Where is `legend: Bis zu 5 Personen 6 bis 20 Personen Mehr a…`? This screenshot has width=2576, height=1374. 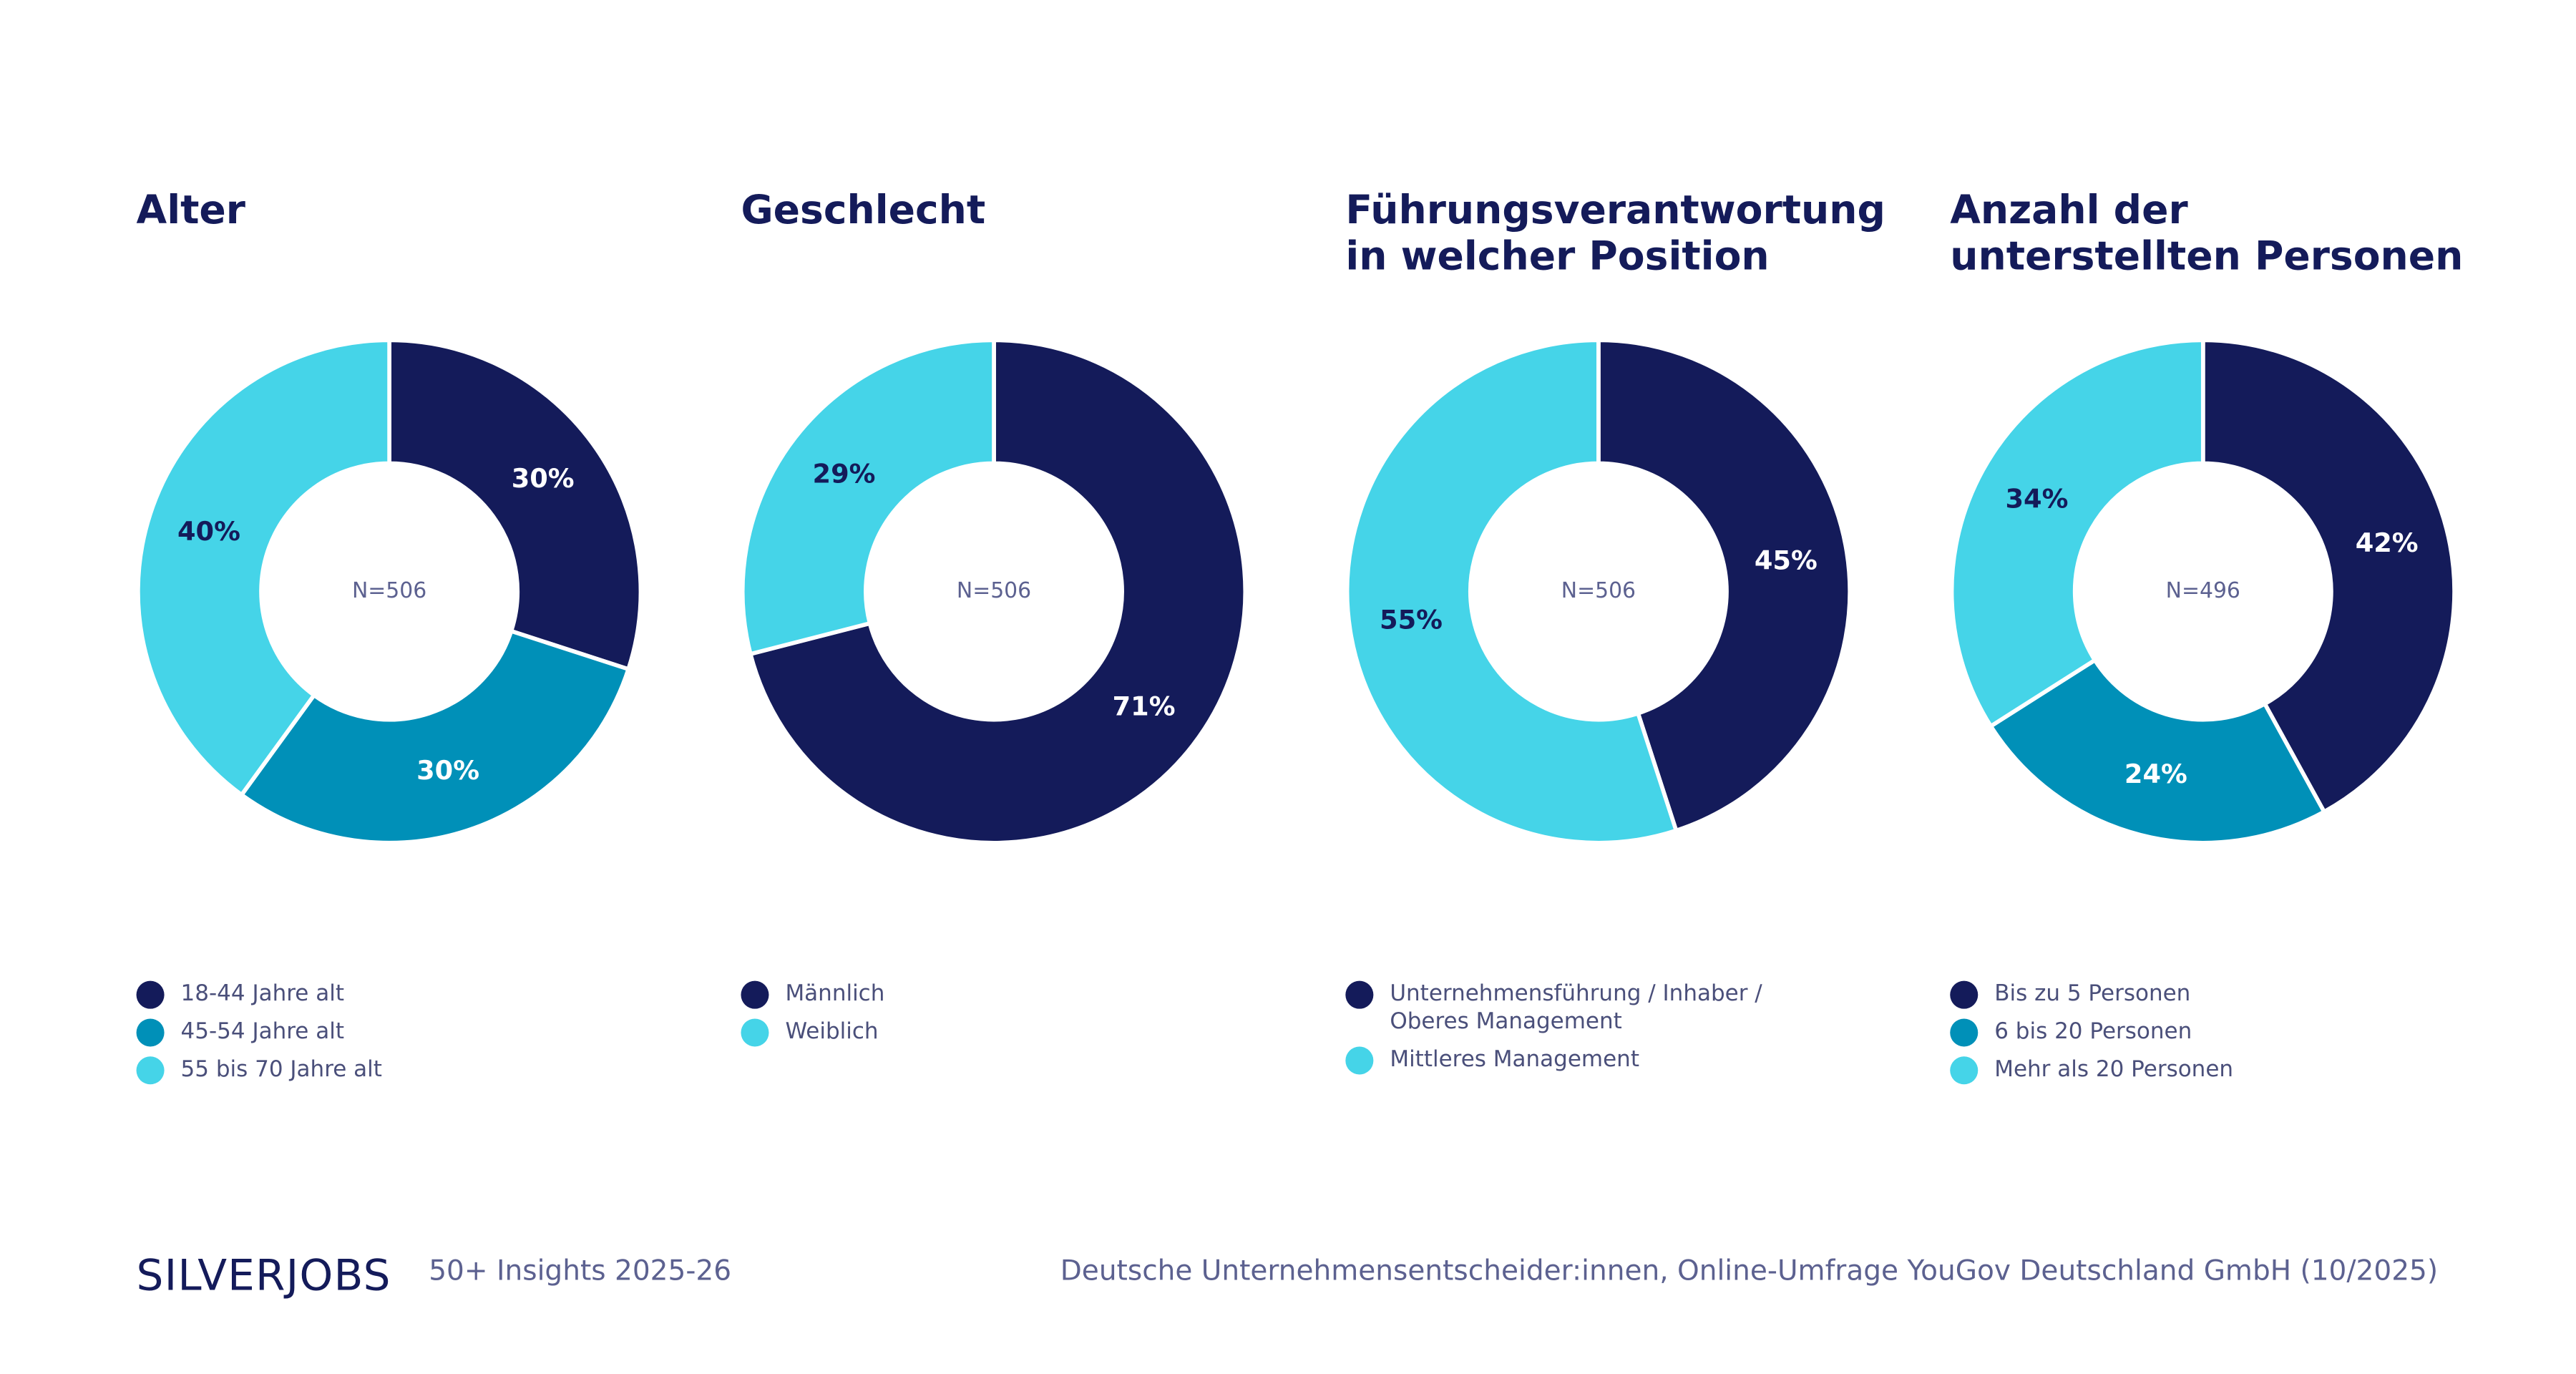 legend: Bis zu 5 Personen 6 bis 20 Personen Mehr a… is located at coordinates (2172, 1032).